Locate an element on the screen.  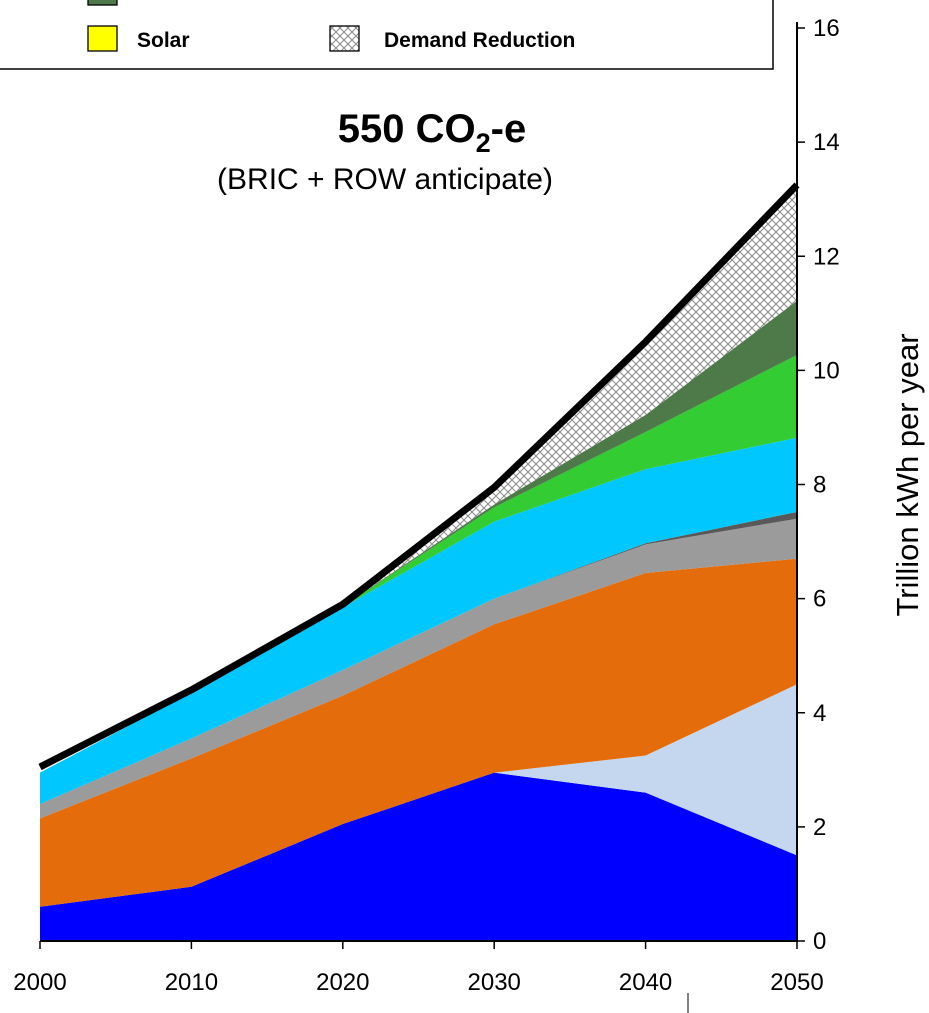
legend: Solar Demand Reduction is located at coordinates (387, 35).